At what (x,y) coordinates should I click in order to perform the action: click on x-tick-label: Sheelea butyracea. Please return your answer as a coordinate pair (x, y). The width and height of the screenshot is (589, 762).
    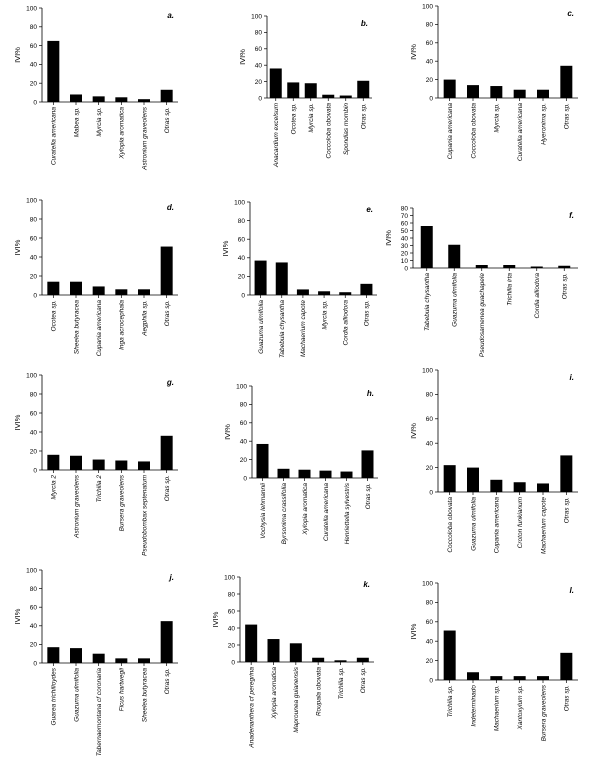
    Looking at the image, I should click on (144, 695).